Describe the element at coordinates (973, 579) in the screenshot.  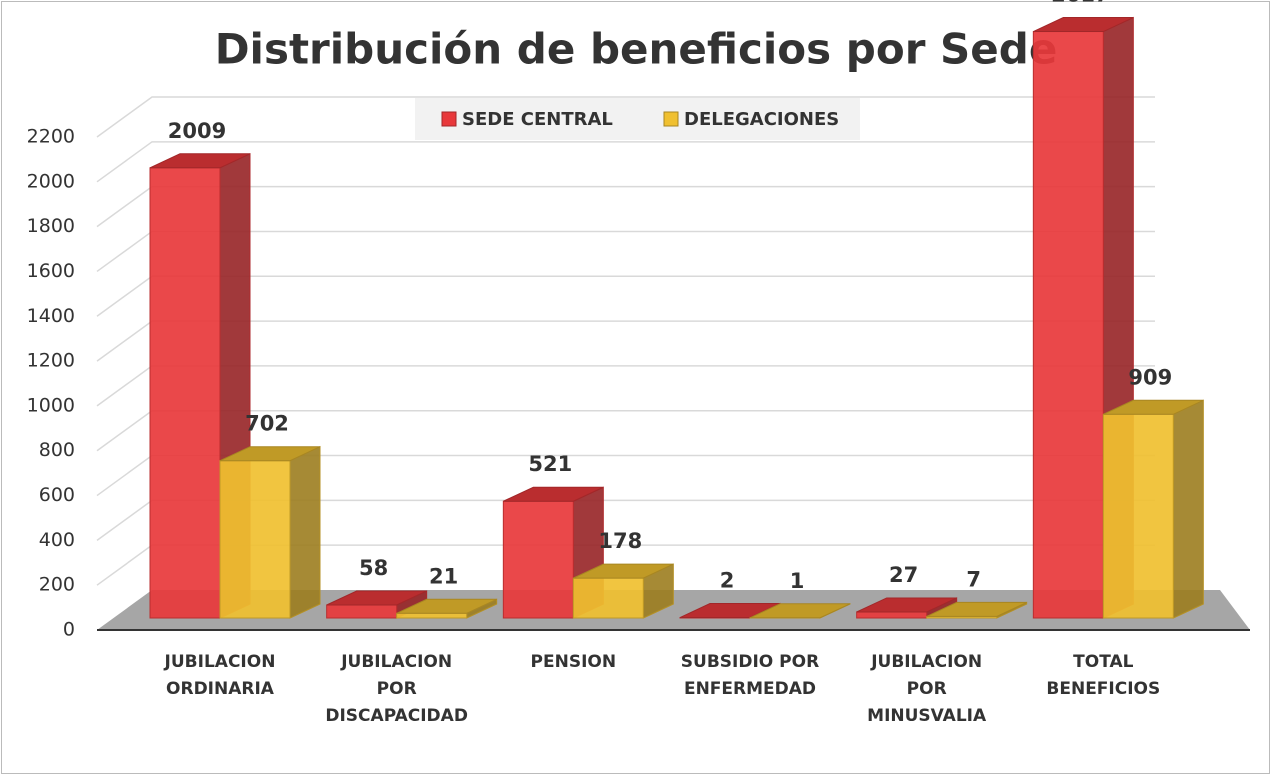
I see `data-label: 7` at that location.